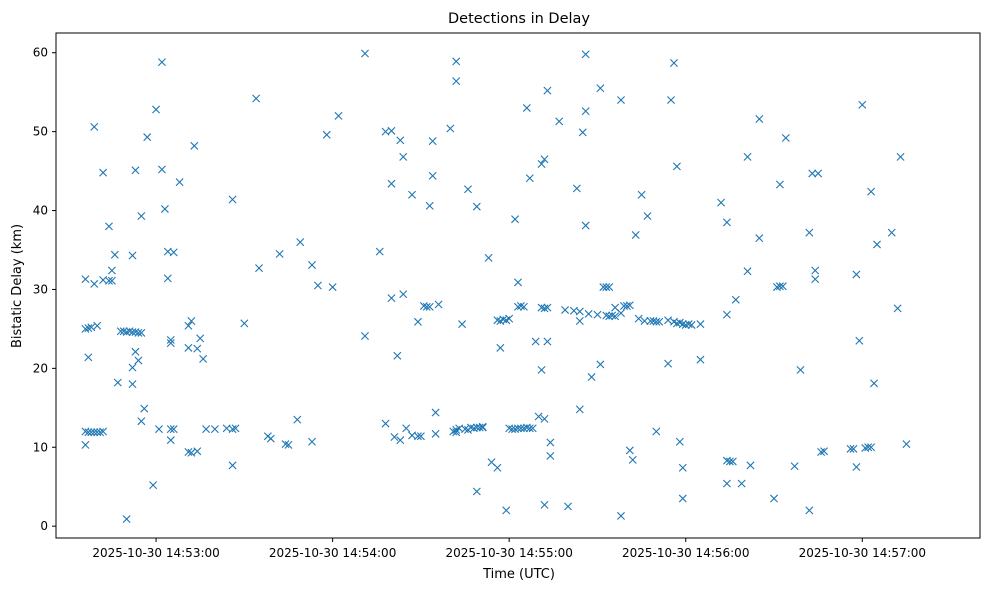 The height and width of the screenshot is (590, 989). What do you see at coordinates (862, 553) in the screenshot?
I see `x-tick-label: 2025-10-30 14:57:00` at bounding box center [862, 553].